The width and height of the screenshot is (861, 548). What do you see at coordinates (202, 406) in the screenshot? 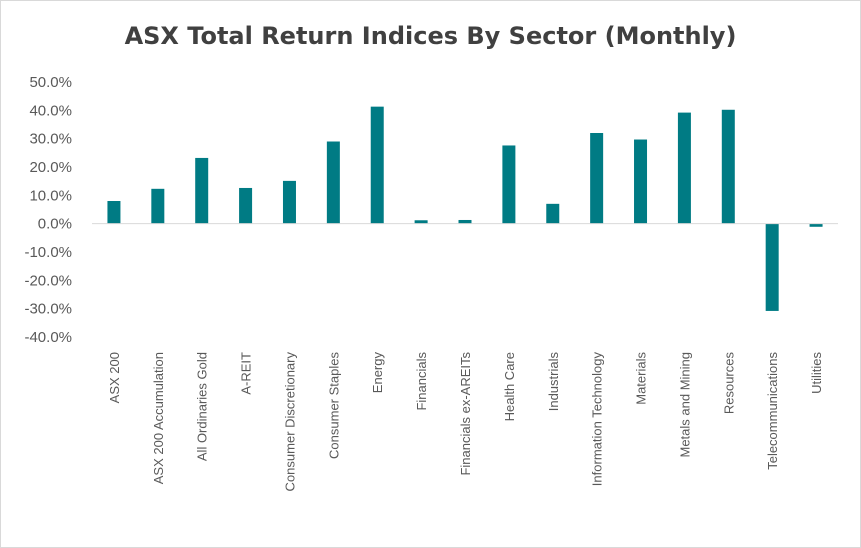
I see `x-tick-label: All Ordinaries Gold` at bounding box center [202, 406].